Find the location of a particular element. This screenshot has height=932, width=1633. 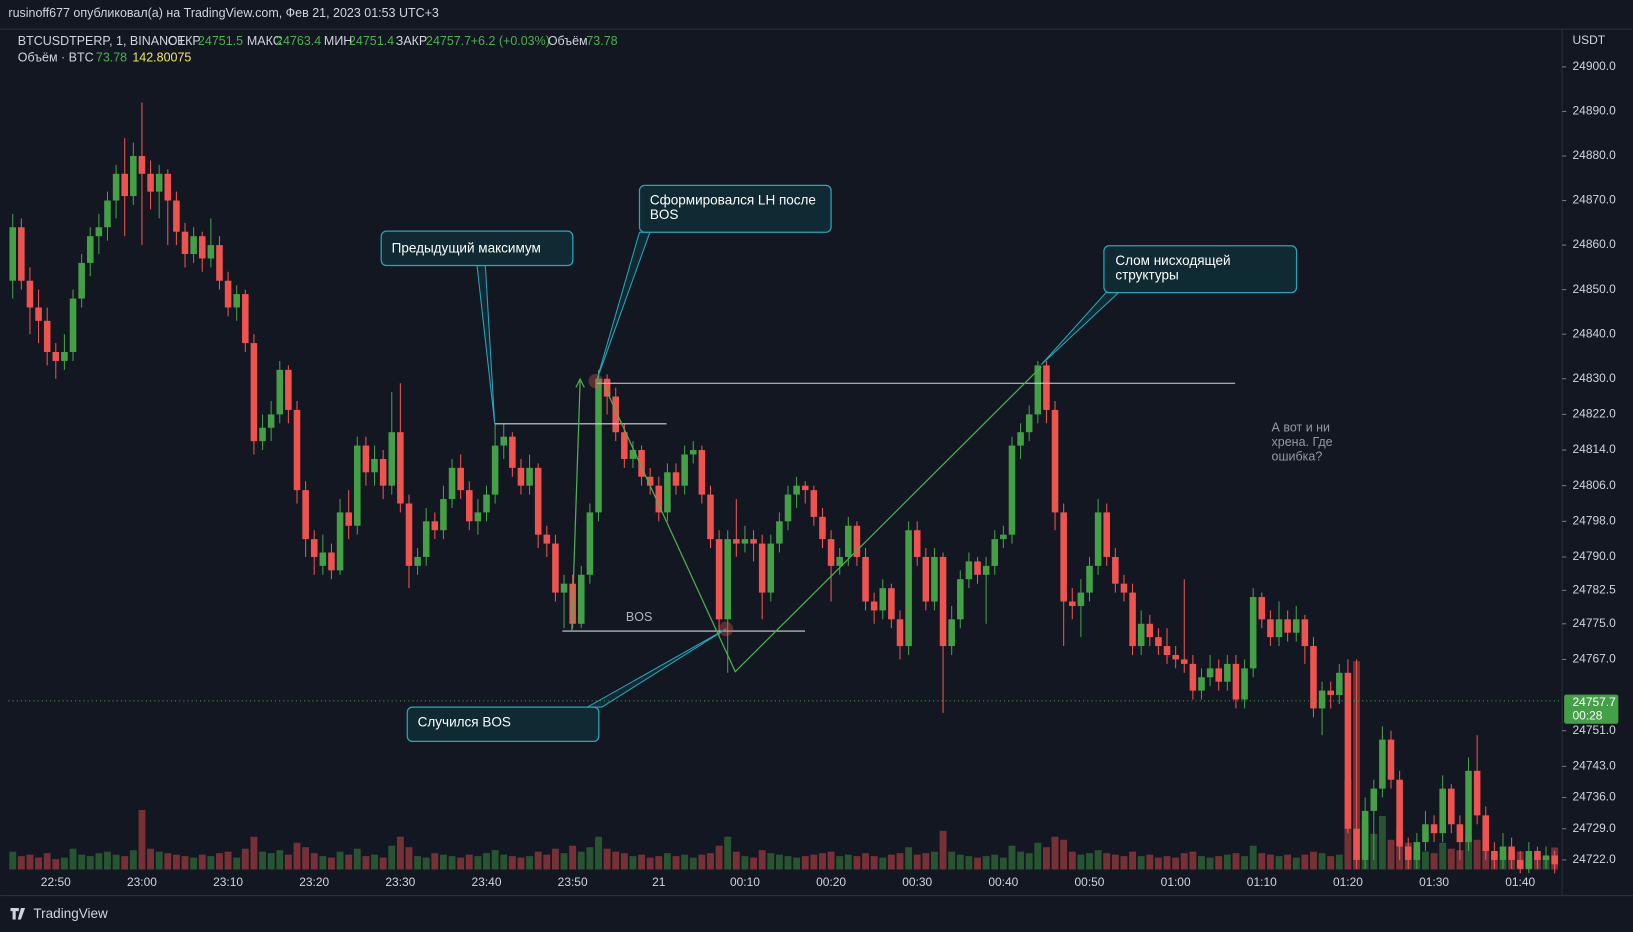

callout-text: Сформировался LH после is located at coordinates (733, 200).